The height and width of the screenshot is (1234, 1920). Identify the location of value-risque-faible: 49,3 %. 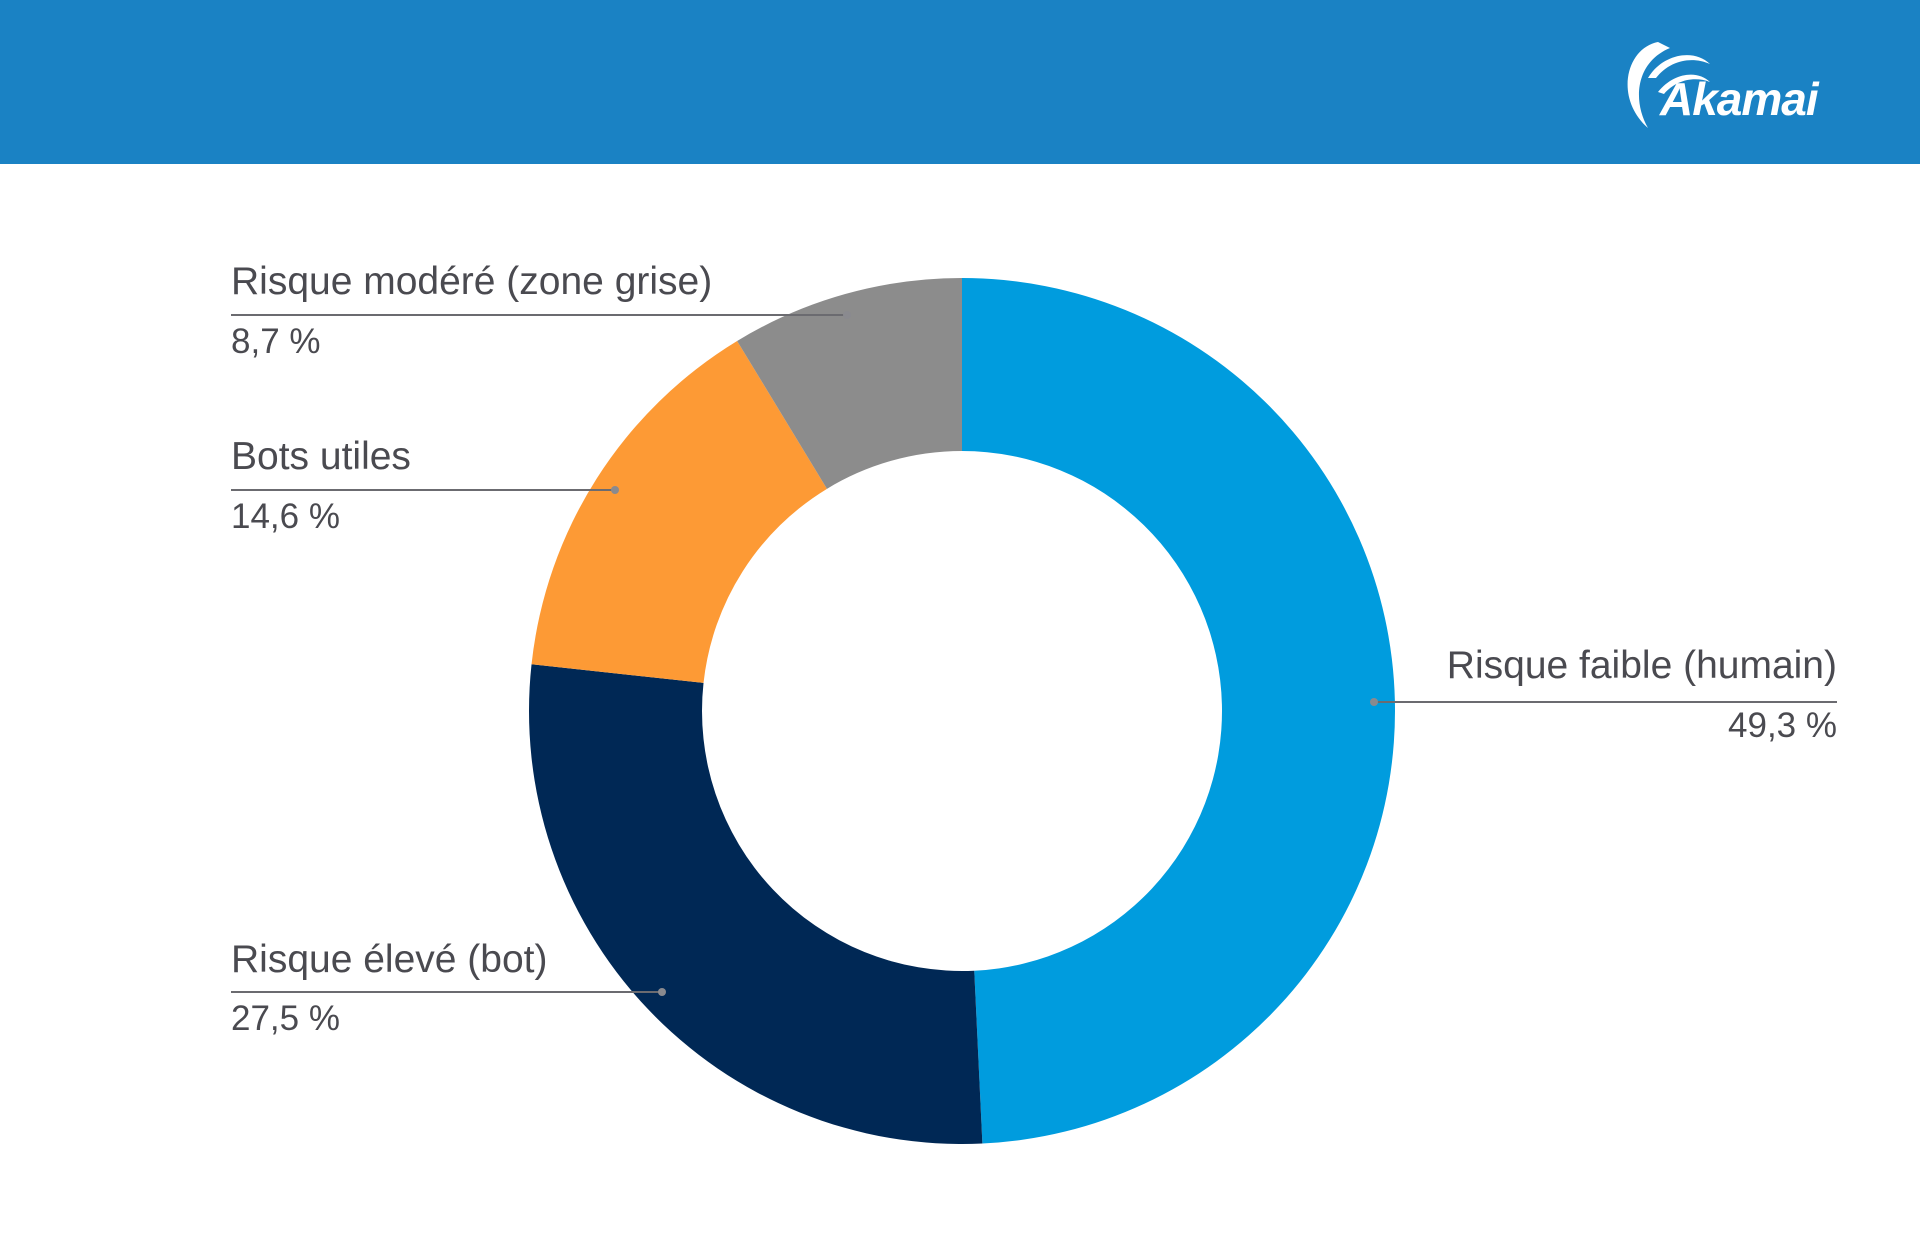
(1782, 725).